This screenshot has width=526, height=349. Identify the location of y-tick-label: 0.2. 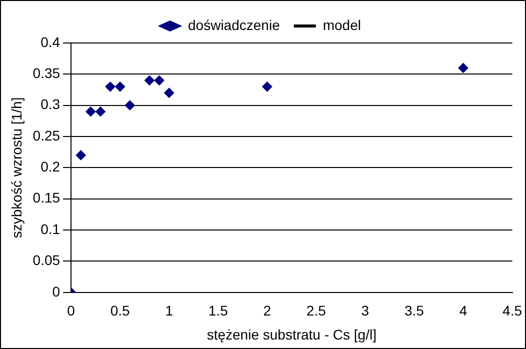
(50, 166).